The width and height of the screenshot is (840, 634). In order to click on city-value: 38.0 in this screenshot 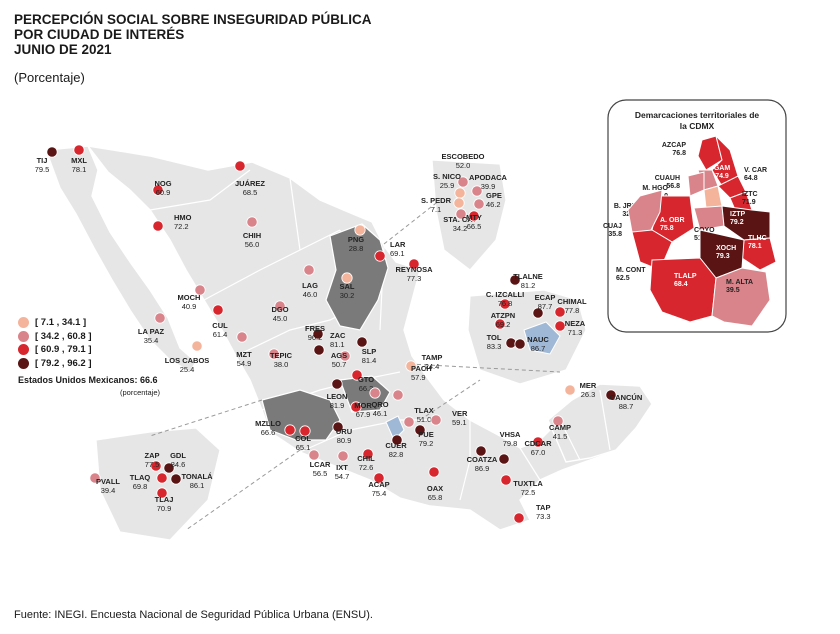, I will do `click(281, 364)`.